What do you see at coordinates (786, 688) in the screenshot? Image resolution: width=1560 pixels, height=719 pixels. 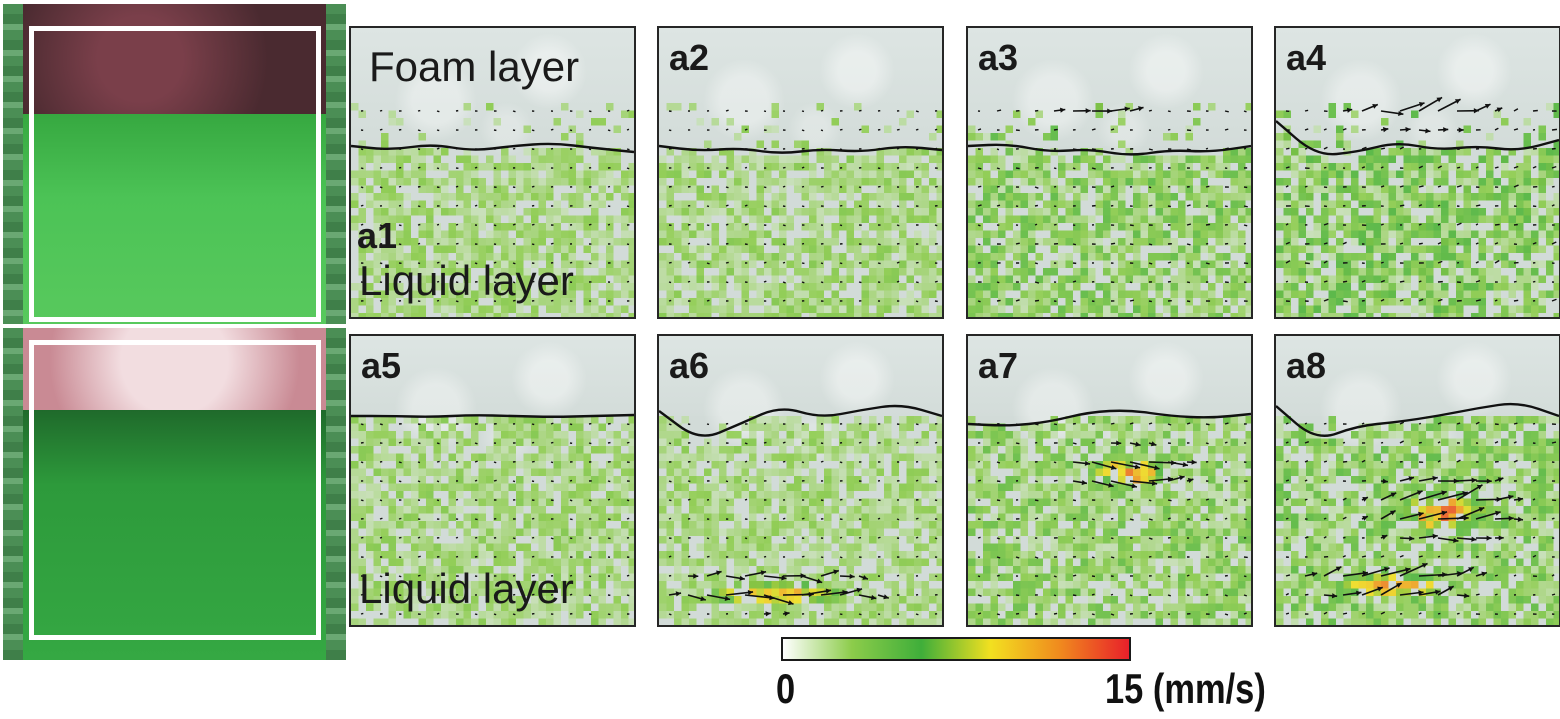 I see `colorbar-min-label: 0` at bounding box center [786, 688].